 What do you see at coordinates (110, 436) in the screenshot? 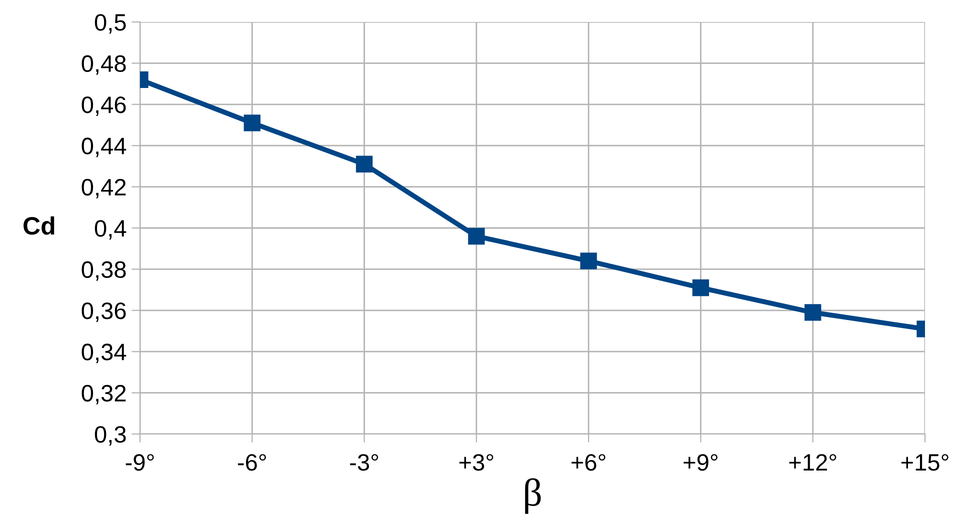
I see `y-tick-label: 0,3` at bounding box center [110, 436].